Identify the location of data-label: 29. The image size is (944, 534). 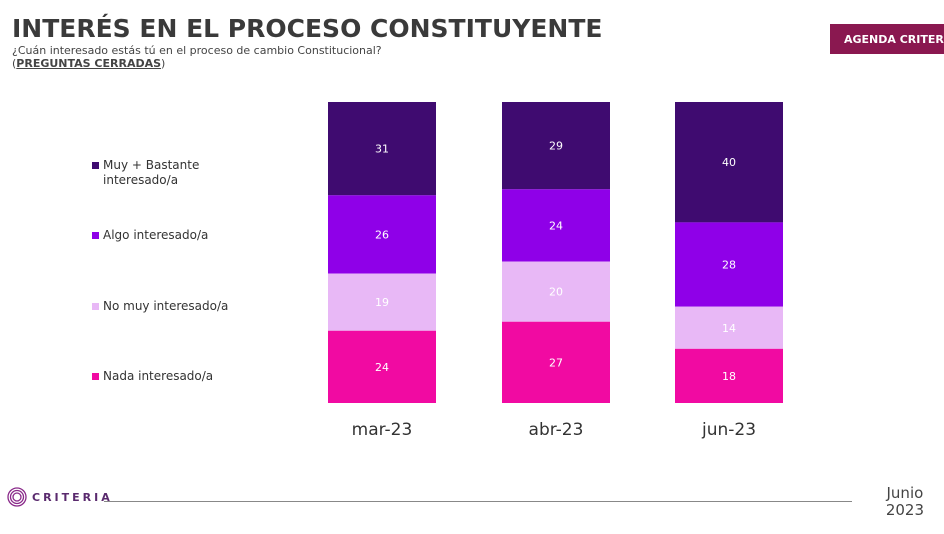
(556, 146).